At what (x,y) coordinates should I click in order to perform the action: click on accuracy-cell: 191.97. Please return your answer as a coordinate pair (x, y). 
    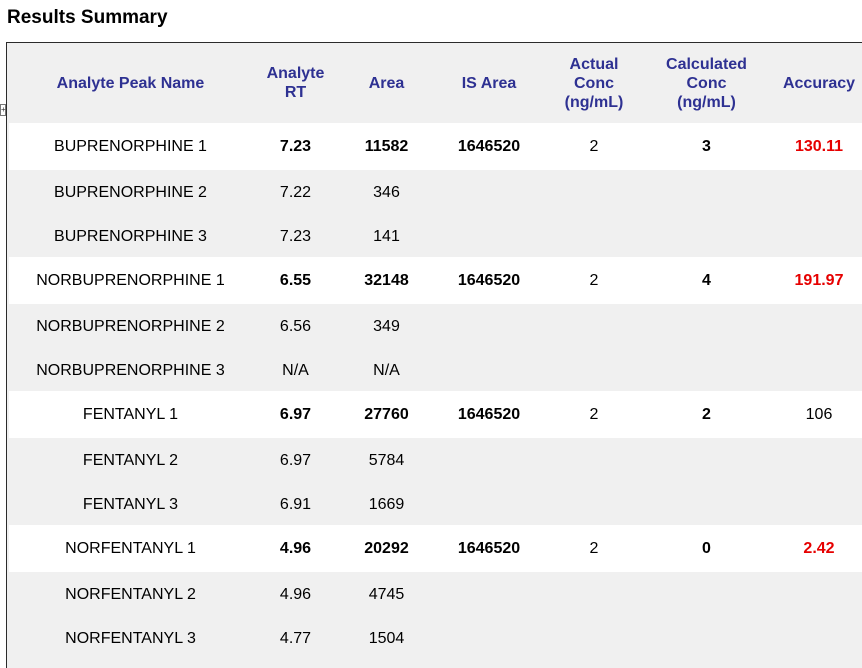
    Looking at the image, I should click on (815, 280).